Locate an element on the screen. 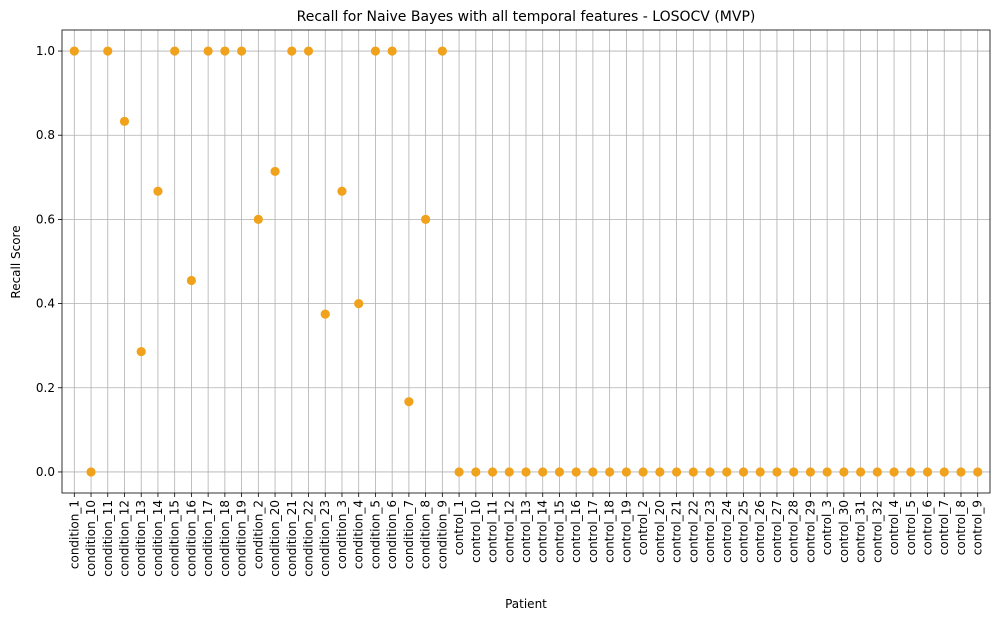 This screenshot has width=1001, height=620. x-tick-label: control_5 is located at coordinates (911, 527).